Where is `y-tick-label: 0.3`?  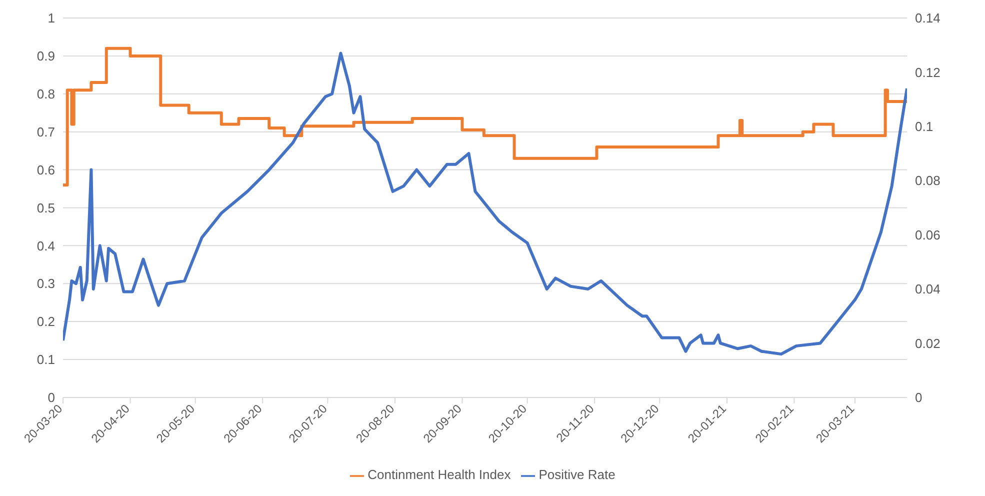 y-tick-label: 0.3 is located at coordinates (45, 284).